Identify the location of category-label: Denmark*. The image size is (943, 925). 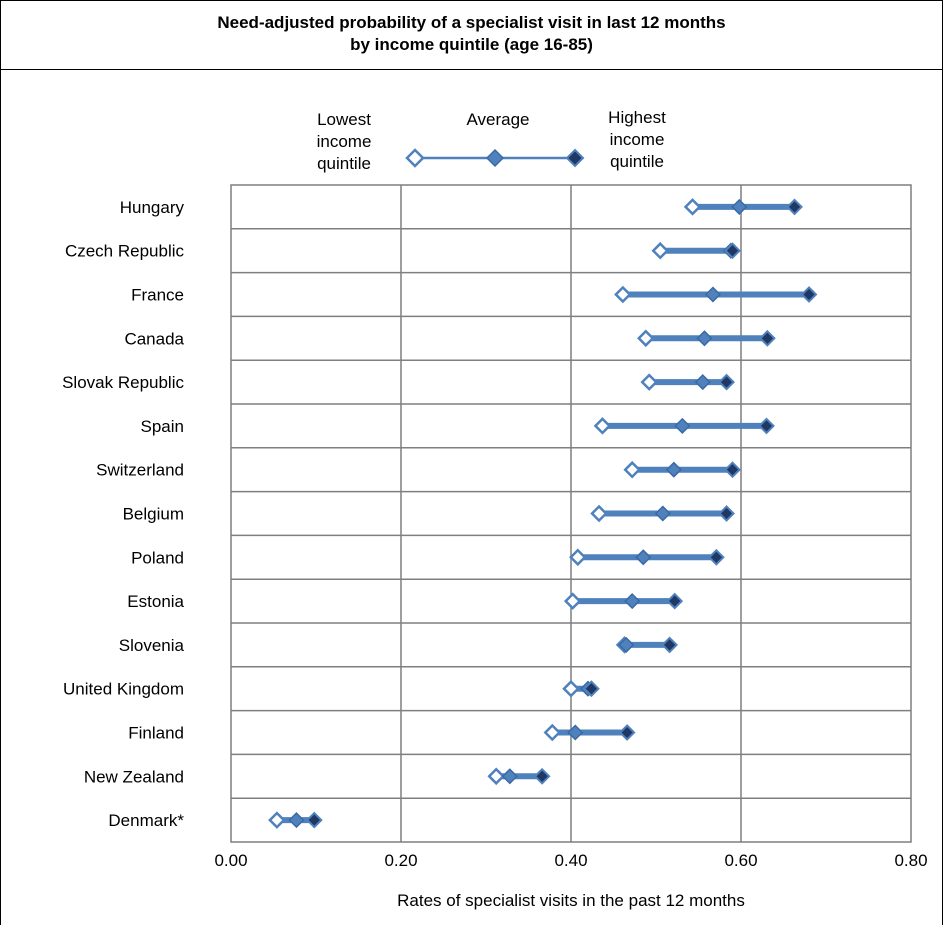
(146, 820).